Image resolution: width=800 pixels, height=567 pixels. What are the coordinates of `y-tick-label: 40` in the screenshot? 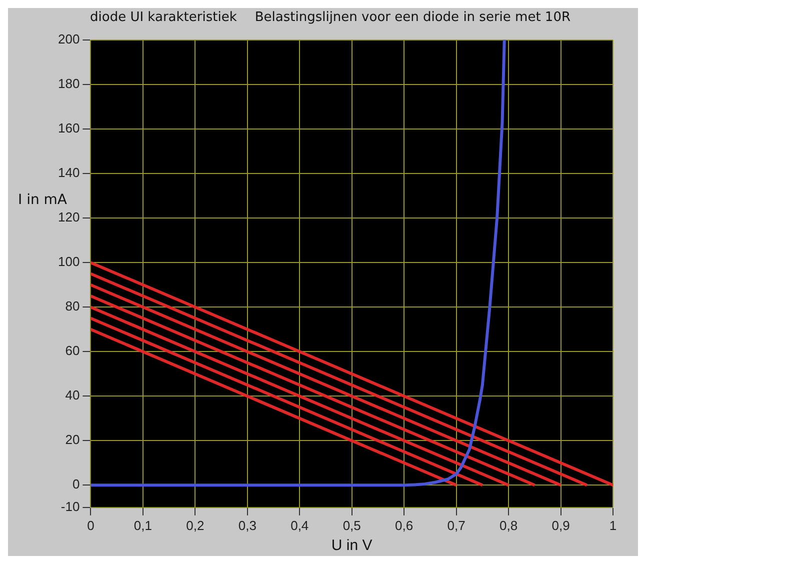 It's located at (72, 395).